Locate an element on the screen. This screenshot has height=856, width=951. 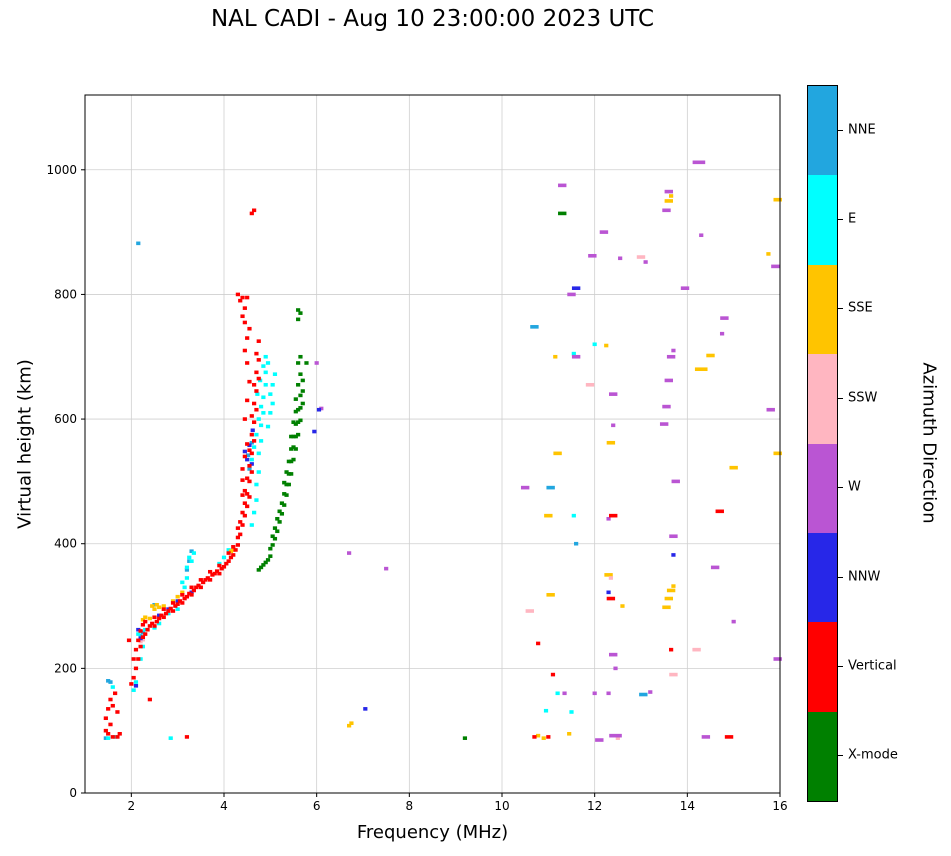
colorbar-label-SSE: SSE is located at coordinates (860, 308).